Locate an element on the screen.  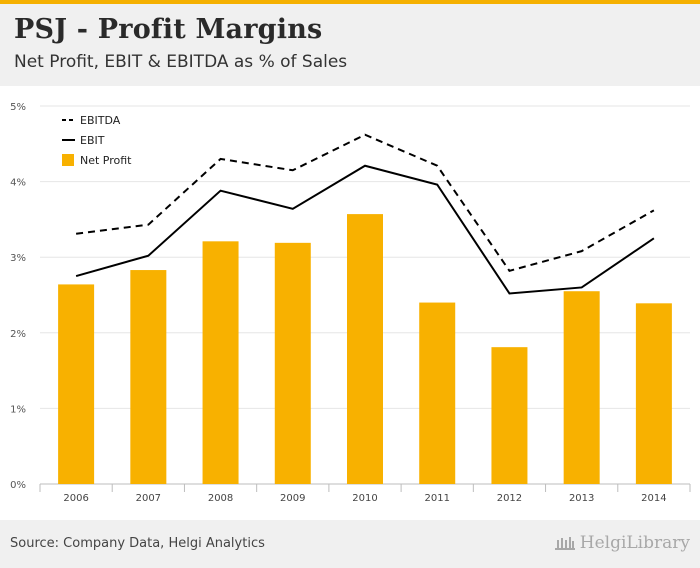
x-tick-label: 2007 is located at coordinates (148, 498).